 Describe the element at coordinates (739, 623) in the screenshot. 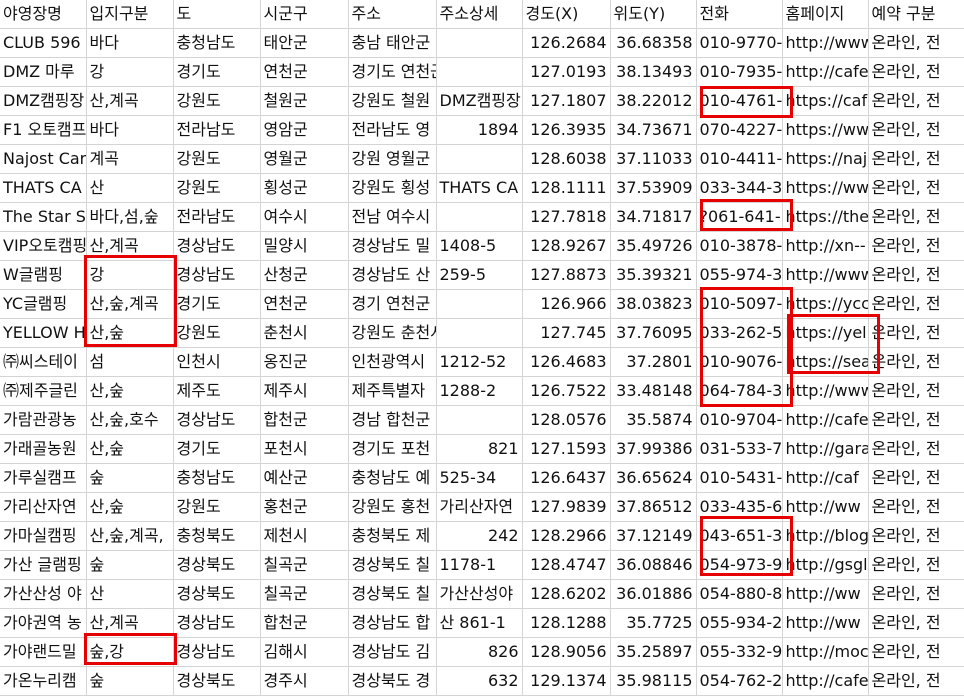

I see `table-cell: 055-934-2` at that location.